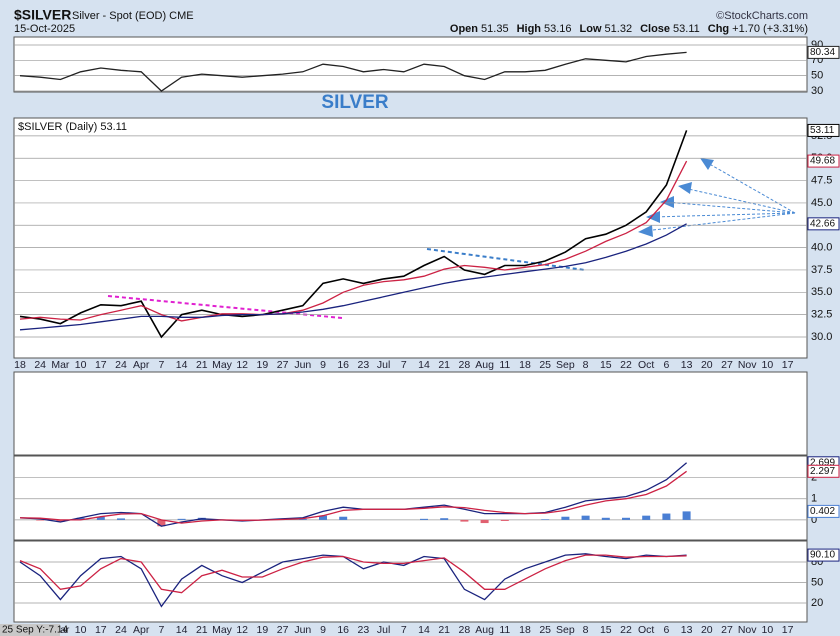  What do you see at coordinates (465, 365) in the screenshot?
I see `x-tick-label: 28` at bounding box center [465, 365].